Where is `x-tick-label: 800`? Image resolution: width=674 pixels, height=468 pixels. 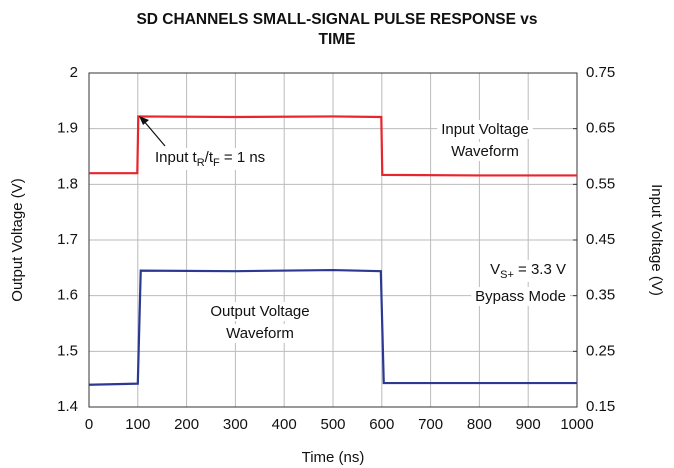 x-tick-label: 800 is located at coordinates (479, 424).